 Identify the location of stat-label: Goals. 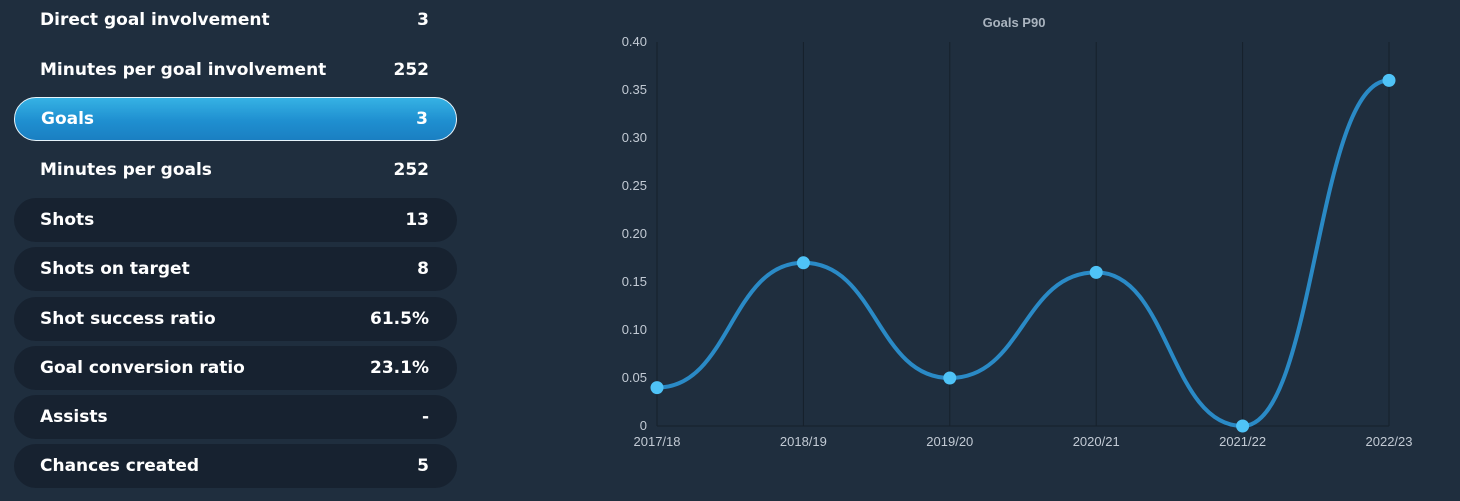
(68, 119).